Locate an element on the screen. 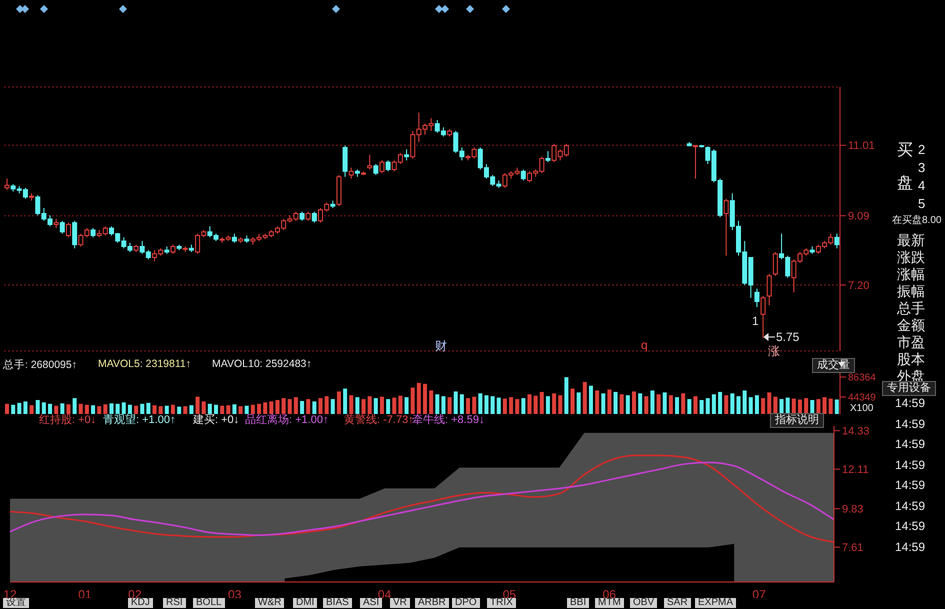  annotation: 牵牛线: +8.59↓ is located at coordinates (448, 420).